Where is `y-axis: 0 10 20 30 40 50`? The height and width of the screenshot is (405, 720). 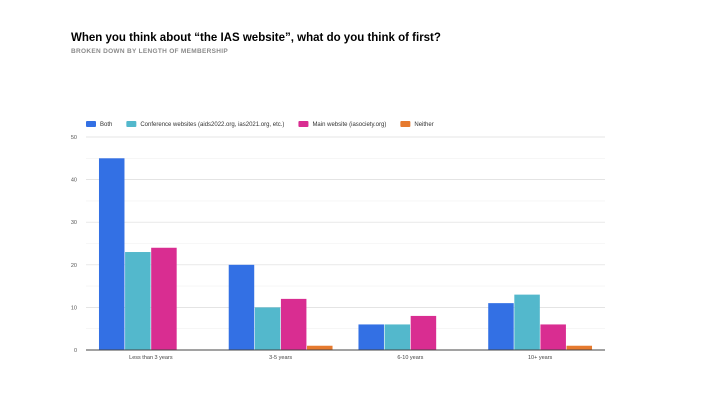 y-axis: 0 10 20 30 40 50 is located at coordinates (74, 244).